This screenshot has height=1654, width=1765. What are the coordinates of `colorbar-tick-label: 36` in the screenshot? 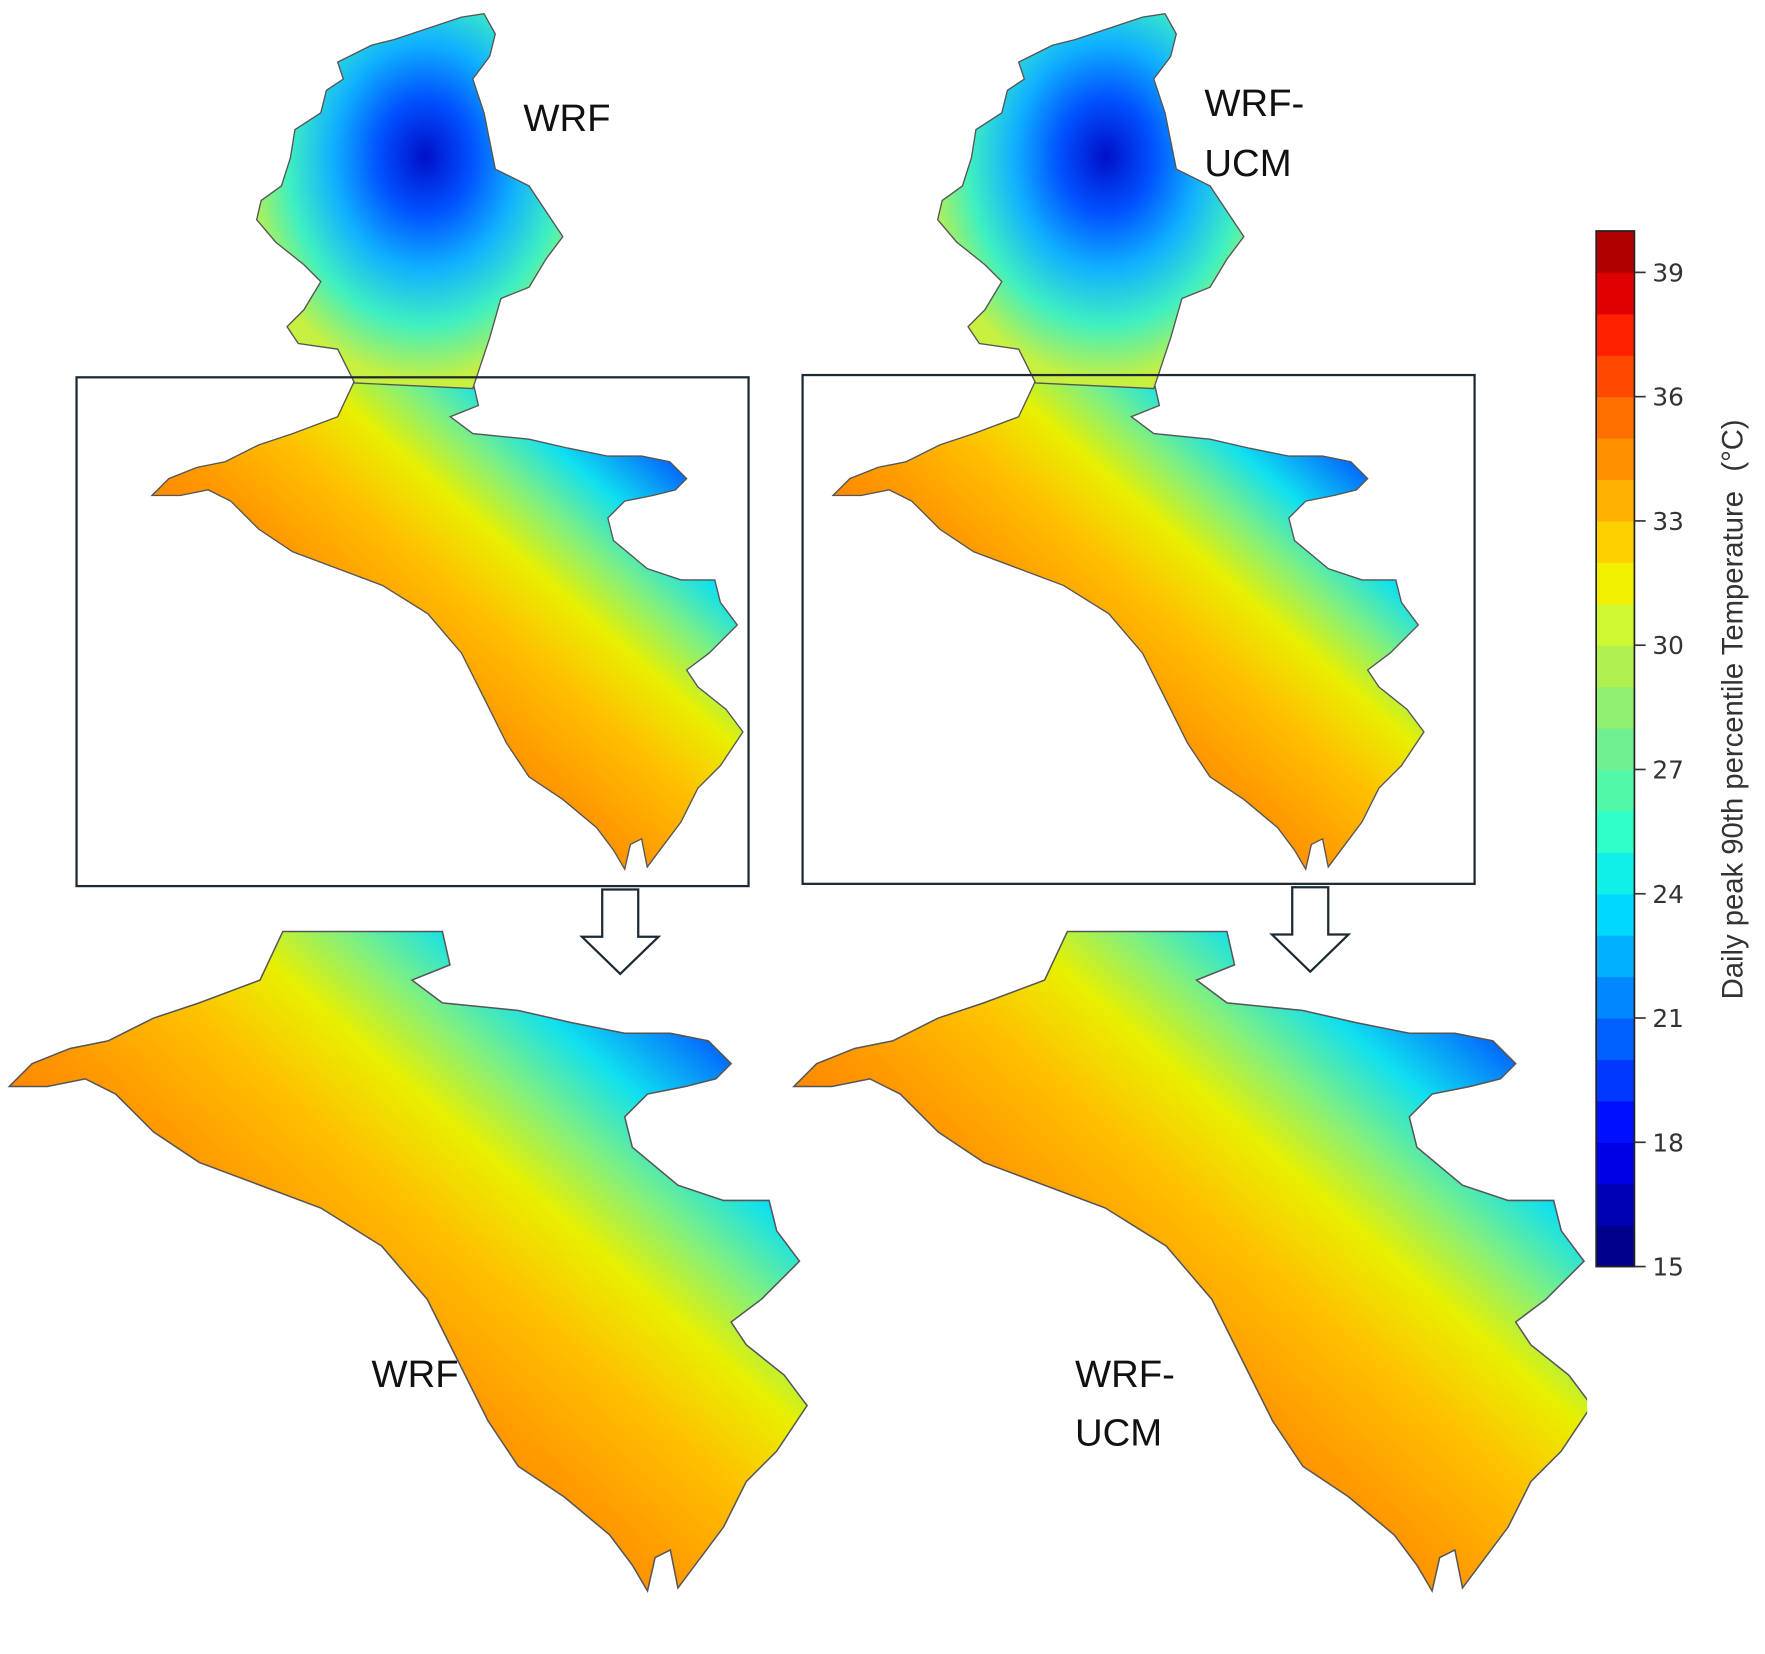 It's located at (1668, 397).